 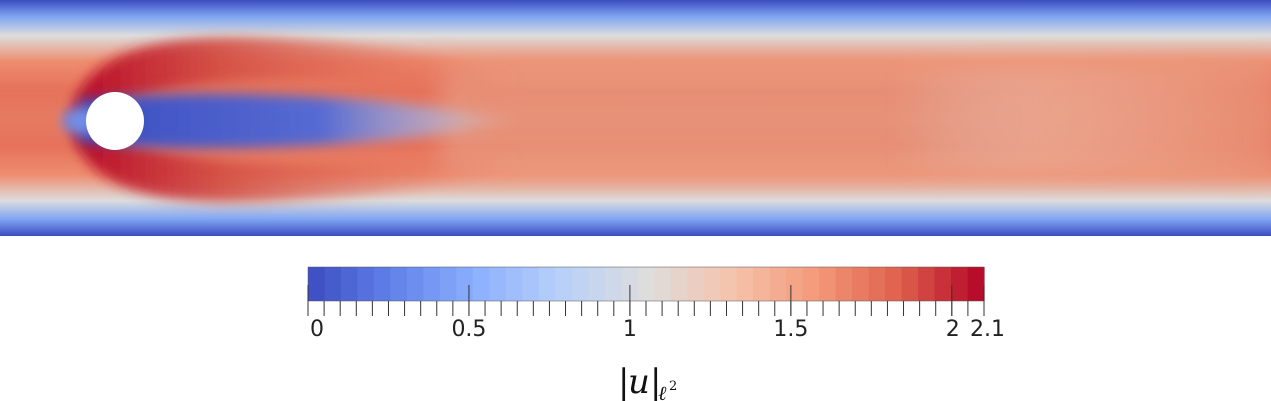 I want to click on legend-title-subscript: ℓ, so click(x=662, y=391).